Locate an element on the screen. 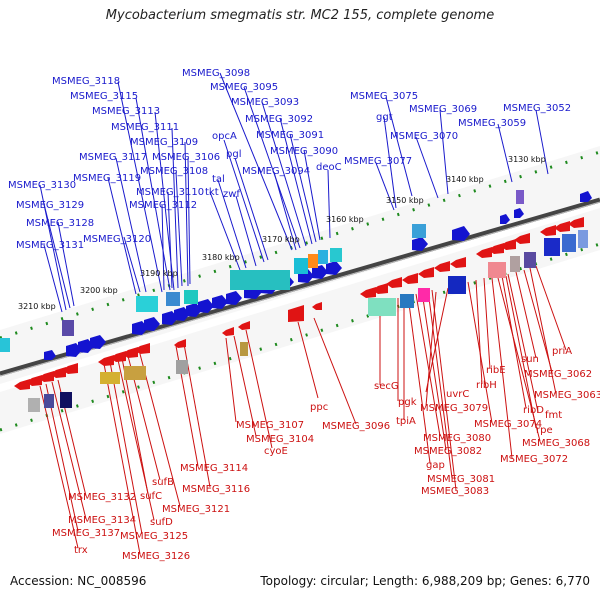 This screenshot has width=600, height=600. gene-label: rpe is located at coordinates (544, 430).